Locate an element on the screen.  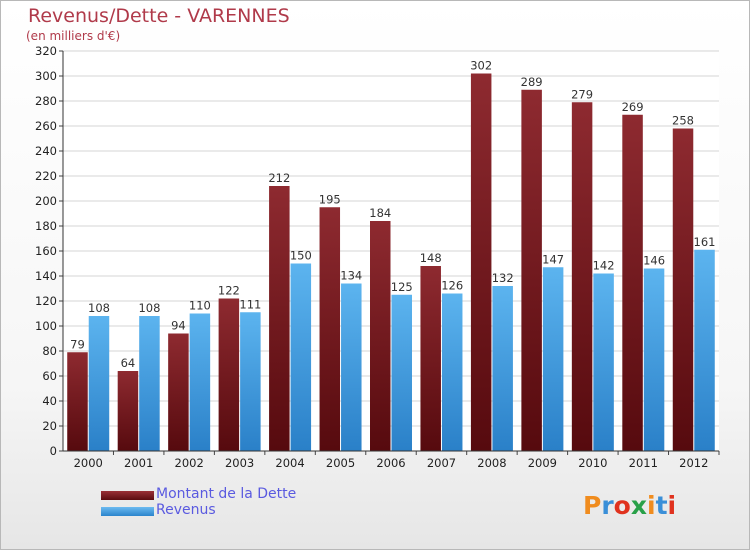
data-label-revenue: 150 is located at coordinates (301, 256).